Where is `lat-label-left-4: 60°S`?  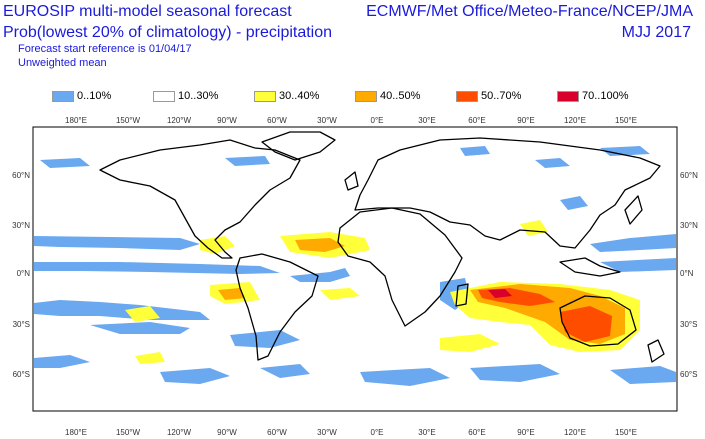
lat-label-left-4: 60°S is located at coordinates (21, 374).